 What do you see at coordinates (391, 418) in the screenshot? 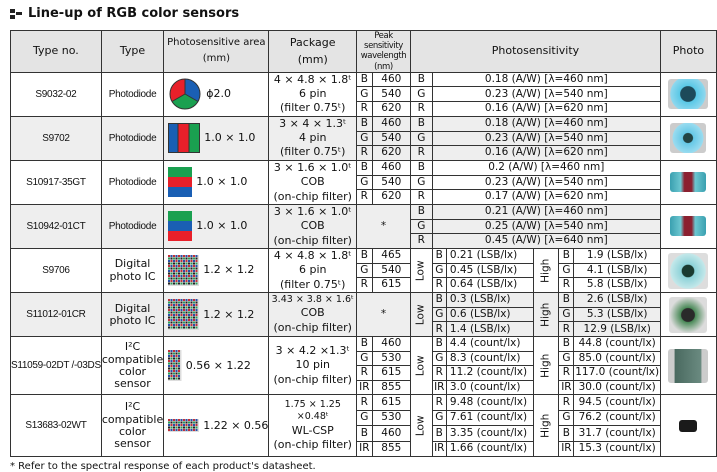
I see `peak-wavelength-value: 530` at bounding box center [391, 418].